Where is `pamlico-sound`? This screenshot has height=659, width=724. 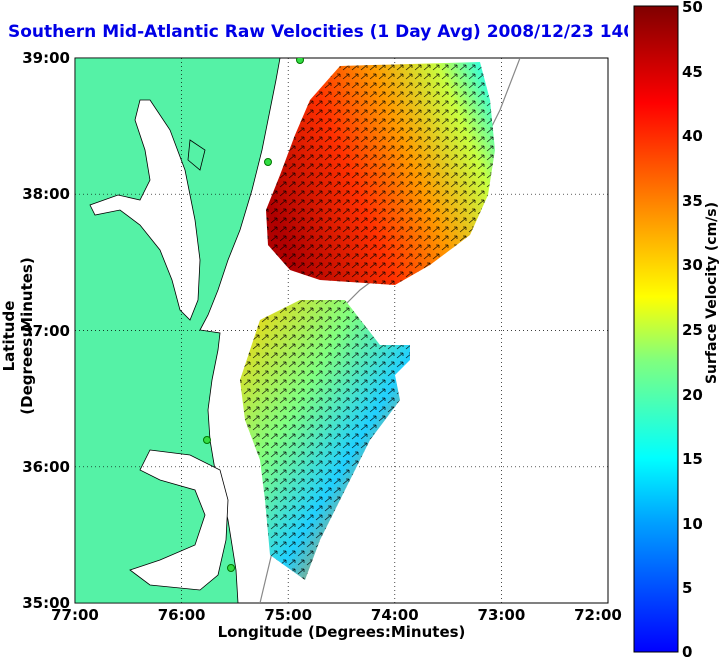
pamlico-sound is located at coordinates (179, 520).